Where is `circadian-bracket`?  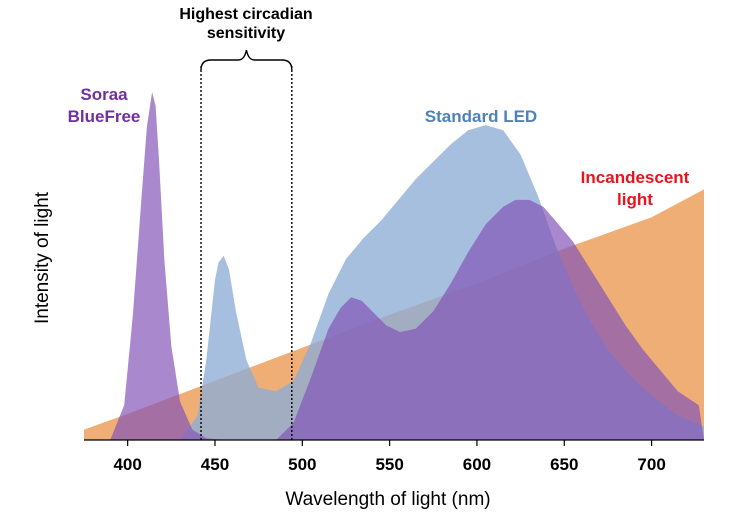 circadian-bracket is located at coordinates (246, 244).